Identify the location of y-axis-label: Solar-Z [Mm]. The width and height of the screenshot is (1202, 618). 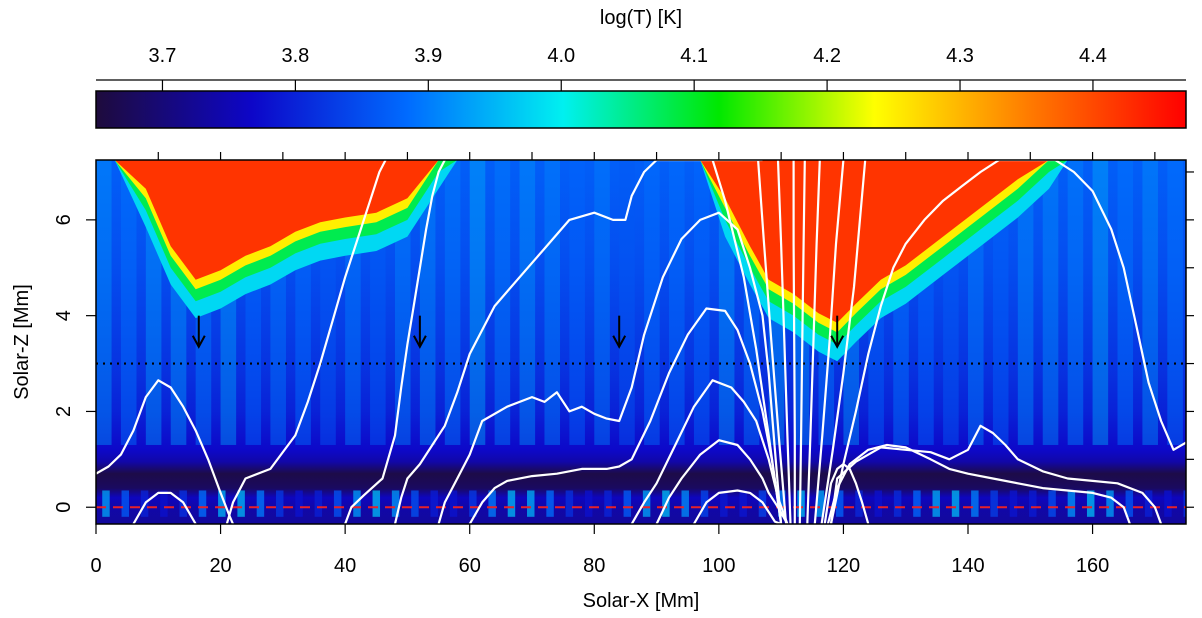
(22, 342).